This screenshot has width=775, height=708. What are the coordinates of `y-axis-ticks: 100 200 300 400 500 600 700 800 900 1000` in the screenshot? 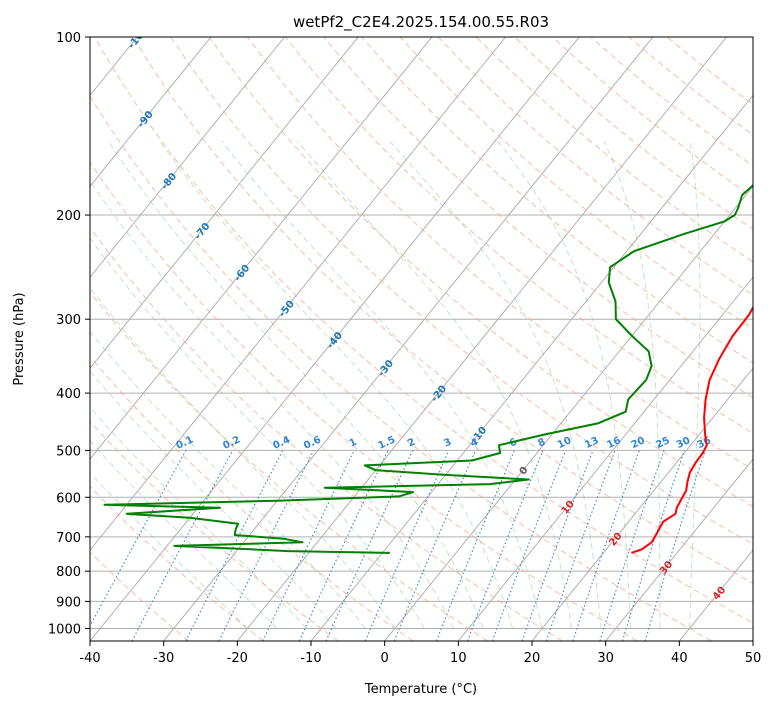 It's located at (69, 334).